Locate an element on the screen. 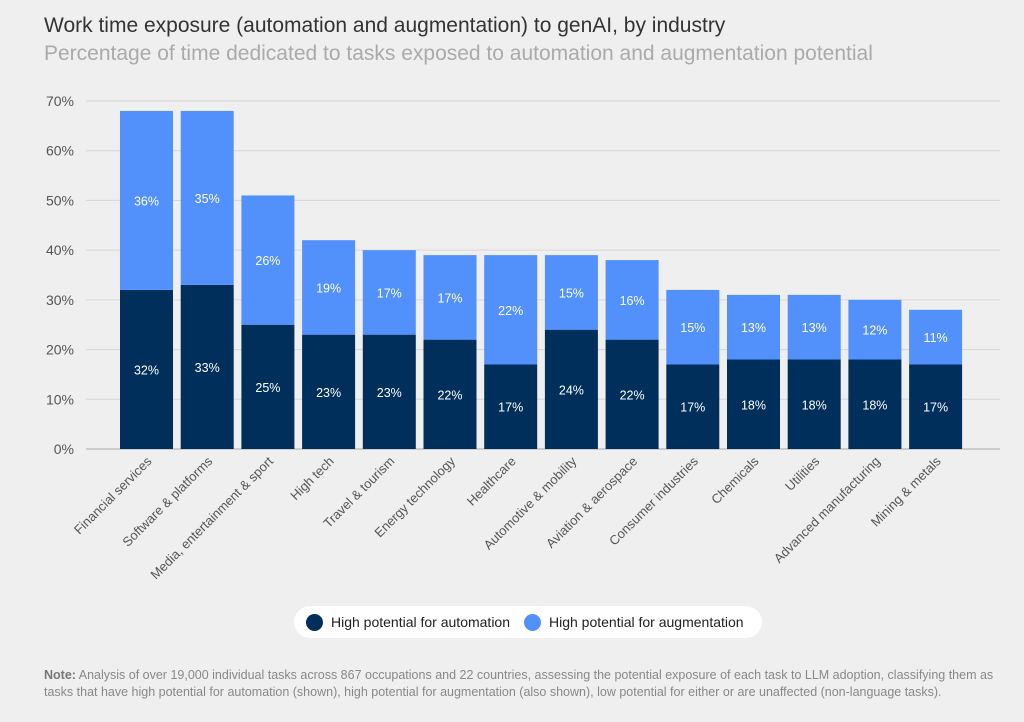 Image resolution: width=1024 pixels, height=722 pixels. y-tick-label: 30% is located at coordinates (60, 300).